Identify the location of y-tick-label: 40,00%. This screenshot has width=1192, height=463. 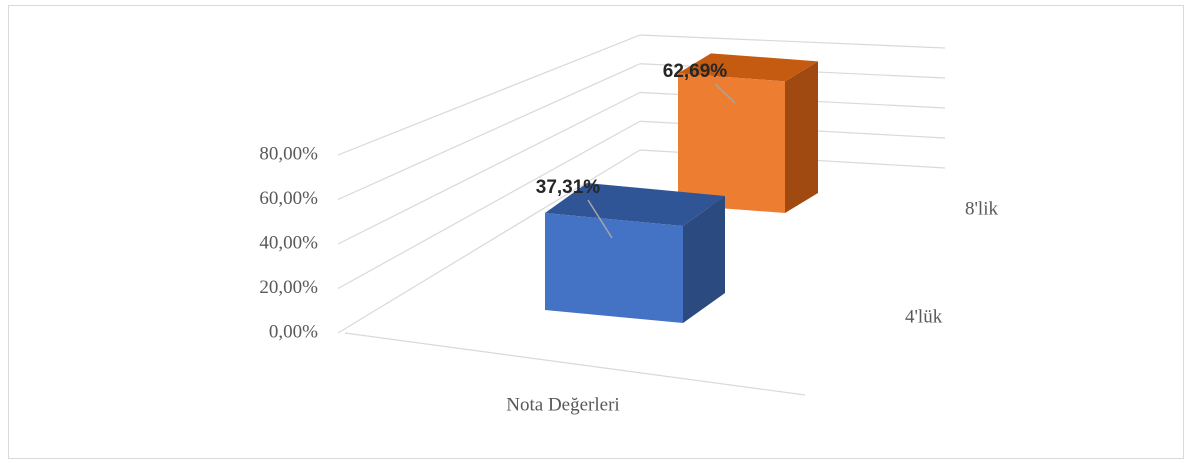
(288, 242).